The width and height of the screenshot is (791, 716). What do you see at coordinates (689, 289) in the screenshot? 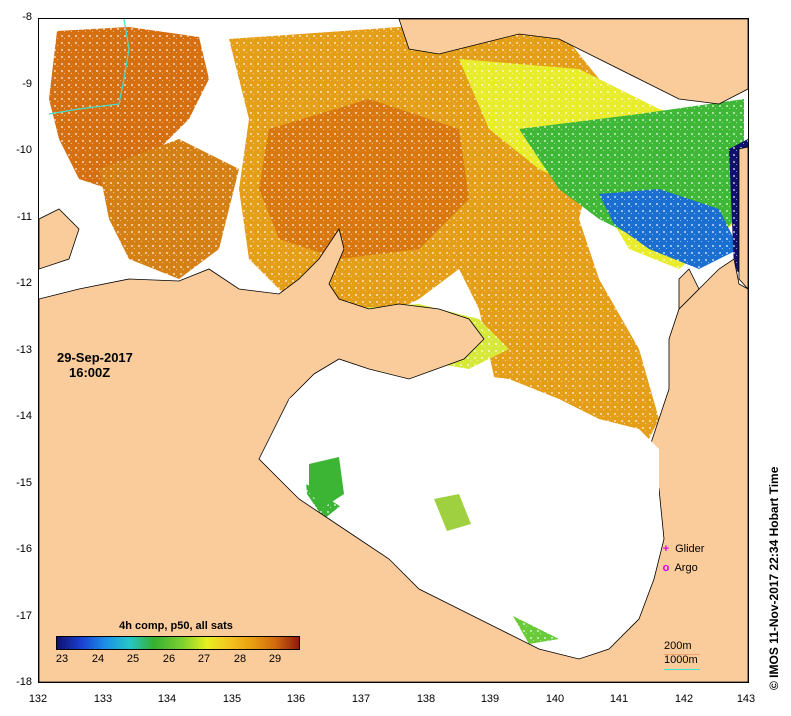
I see `land-cape-york-tip` at bounding box center [689, 289].